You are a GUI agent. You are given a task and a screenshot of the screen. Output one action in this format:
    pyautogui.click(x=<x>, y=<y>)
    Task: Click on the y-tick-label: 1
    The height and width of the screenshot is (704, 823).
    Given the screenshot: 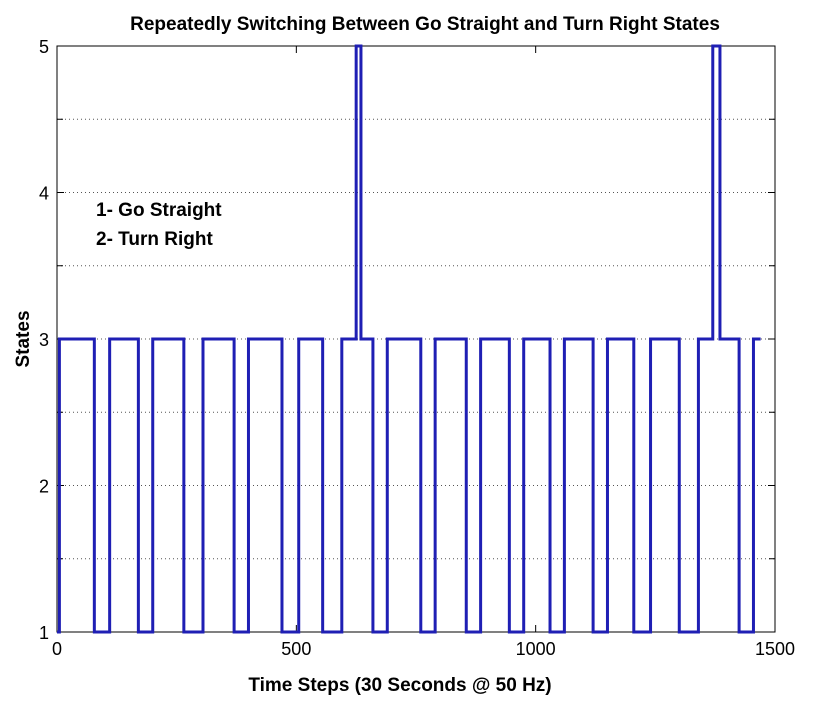 What is the action you would take?
    pyautogui.click(x=44, y=633)
    